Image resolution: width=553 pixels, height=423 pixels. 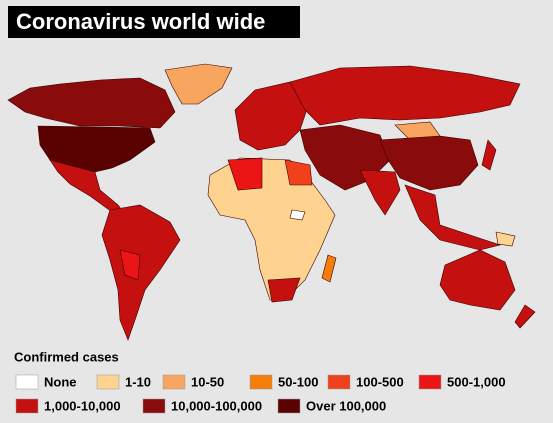 What do you see at coordinates (140, 21) in the screenshot?
I see `title: Coronavirus world wide` at bounding box center [140, 21].